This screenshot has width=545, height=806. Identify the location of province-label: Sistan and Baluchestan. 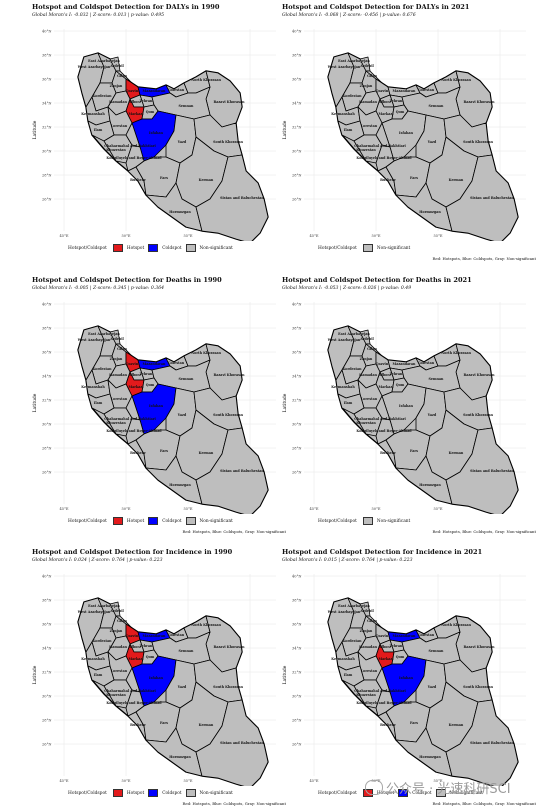
(492, 198).